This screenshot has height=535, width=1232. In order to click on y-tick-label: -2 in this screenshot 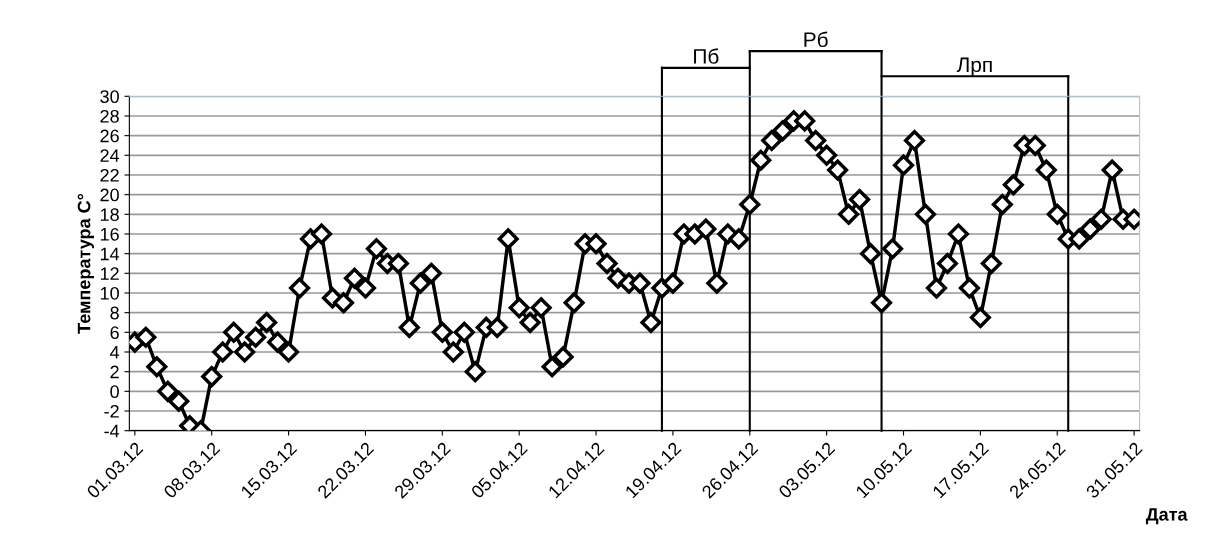, I will do `click(111, 411)`.